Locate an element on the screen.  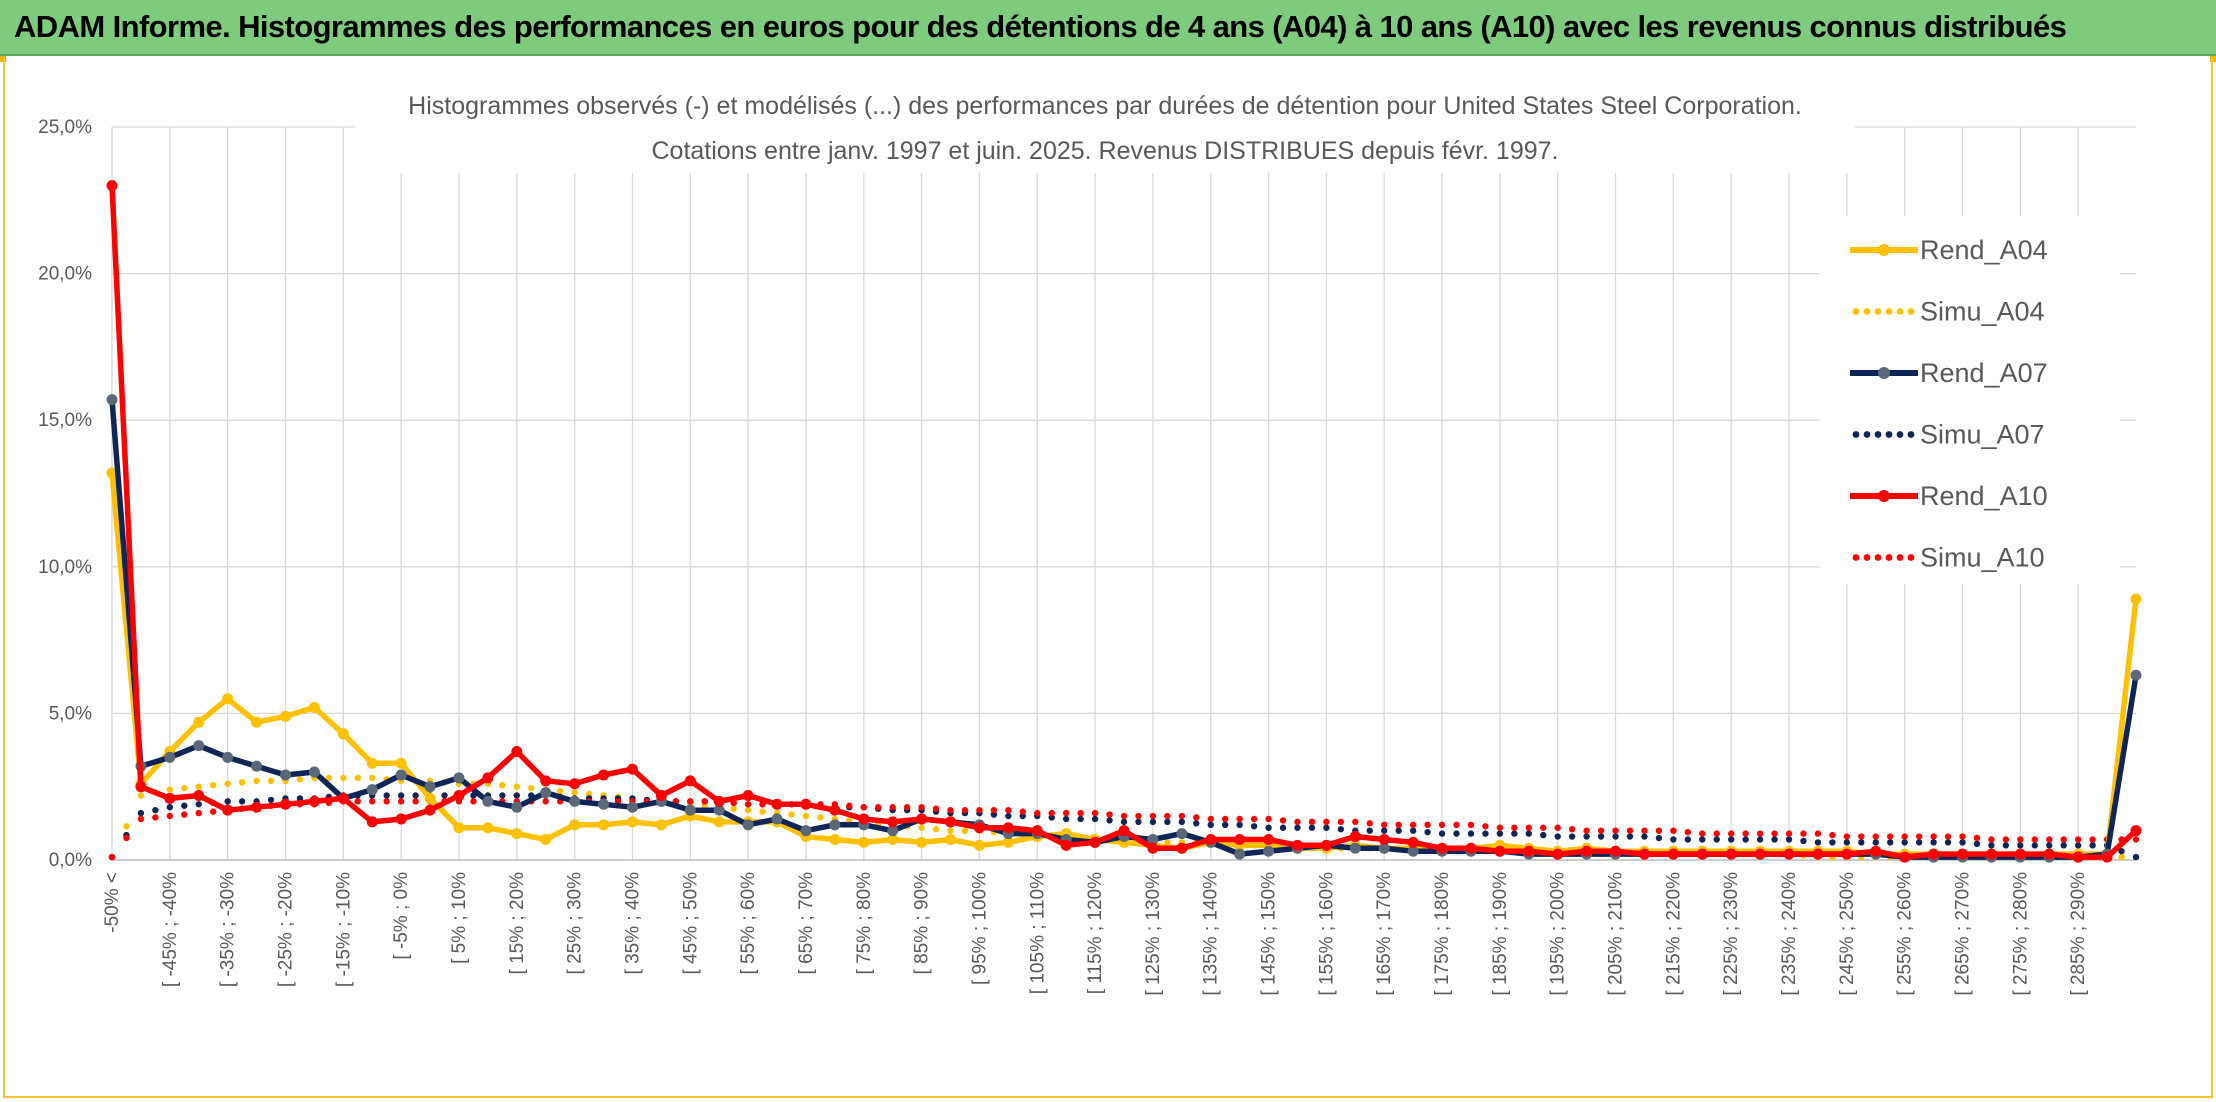
x-tick-label: [ -35% ; -30% is located at coordinates (228, 929).